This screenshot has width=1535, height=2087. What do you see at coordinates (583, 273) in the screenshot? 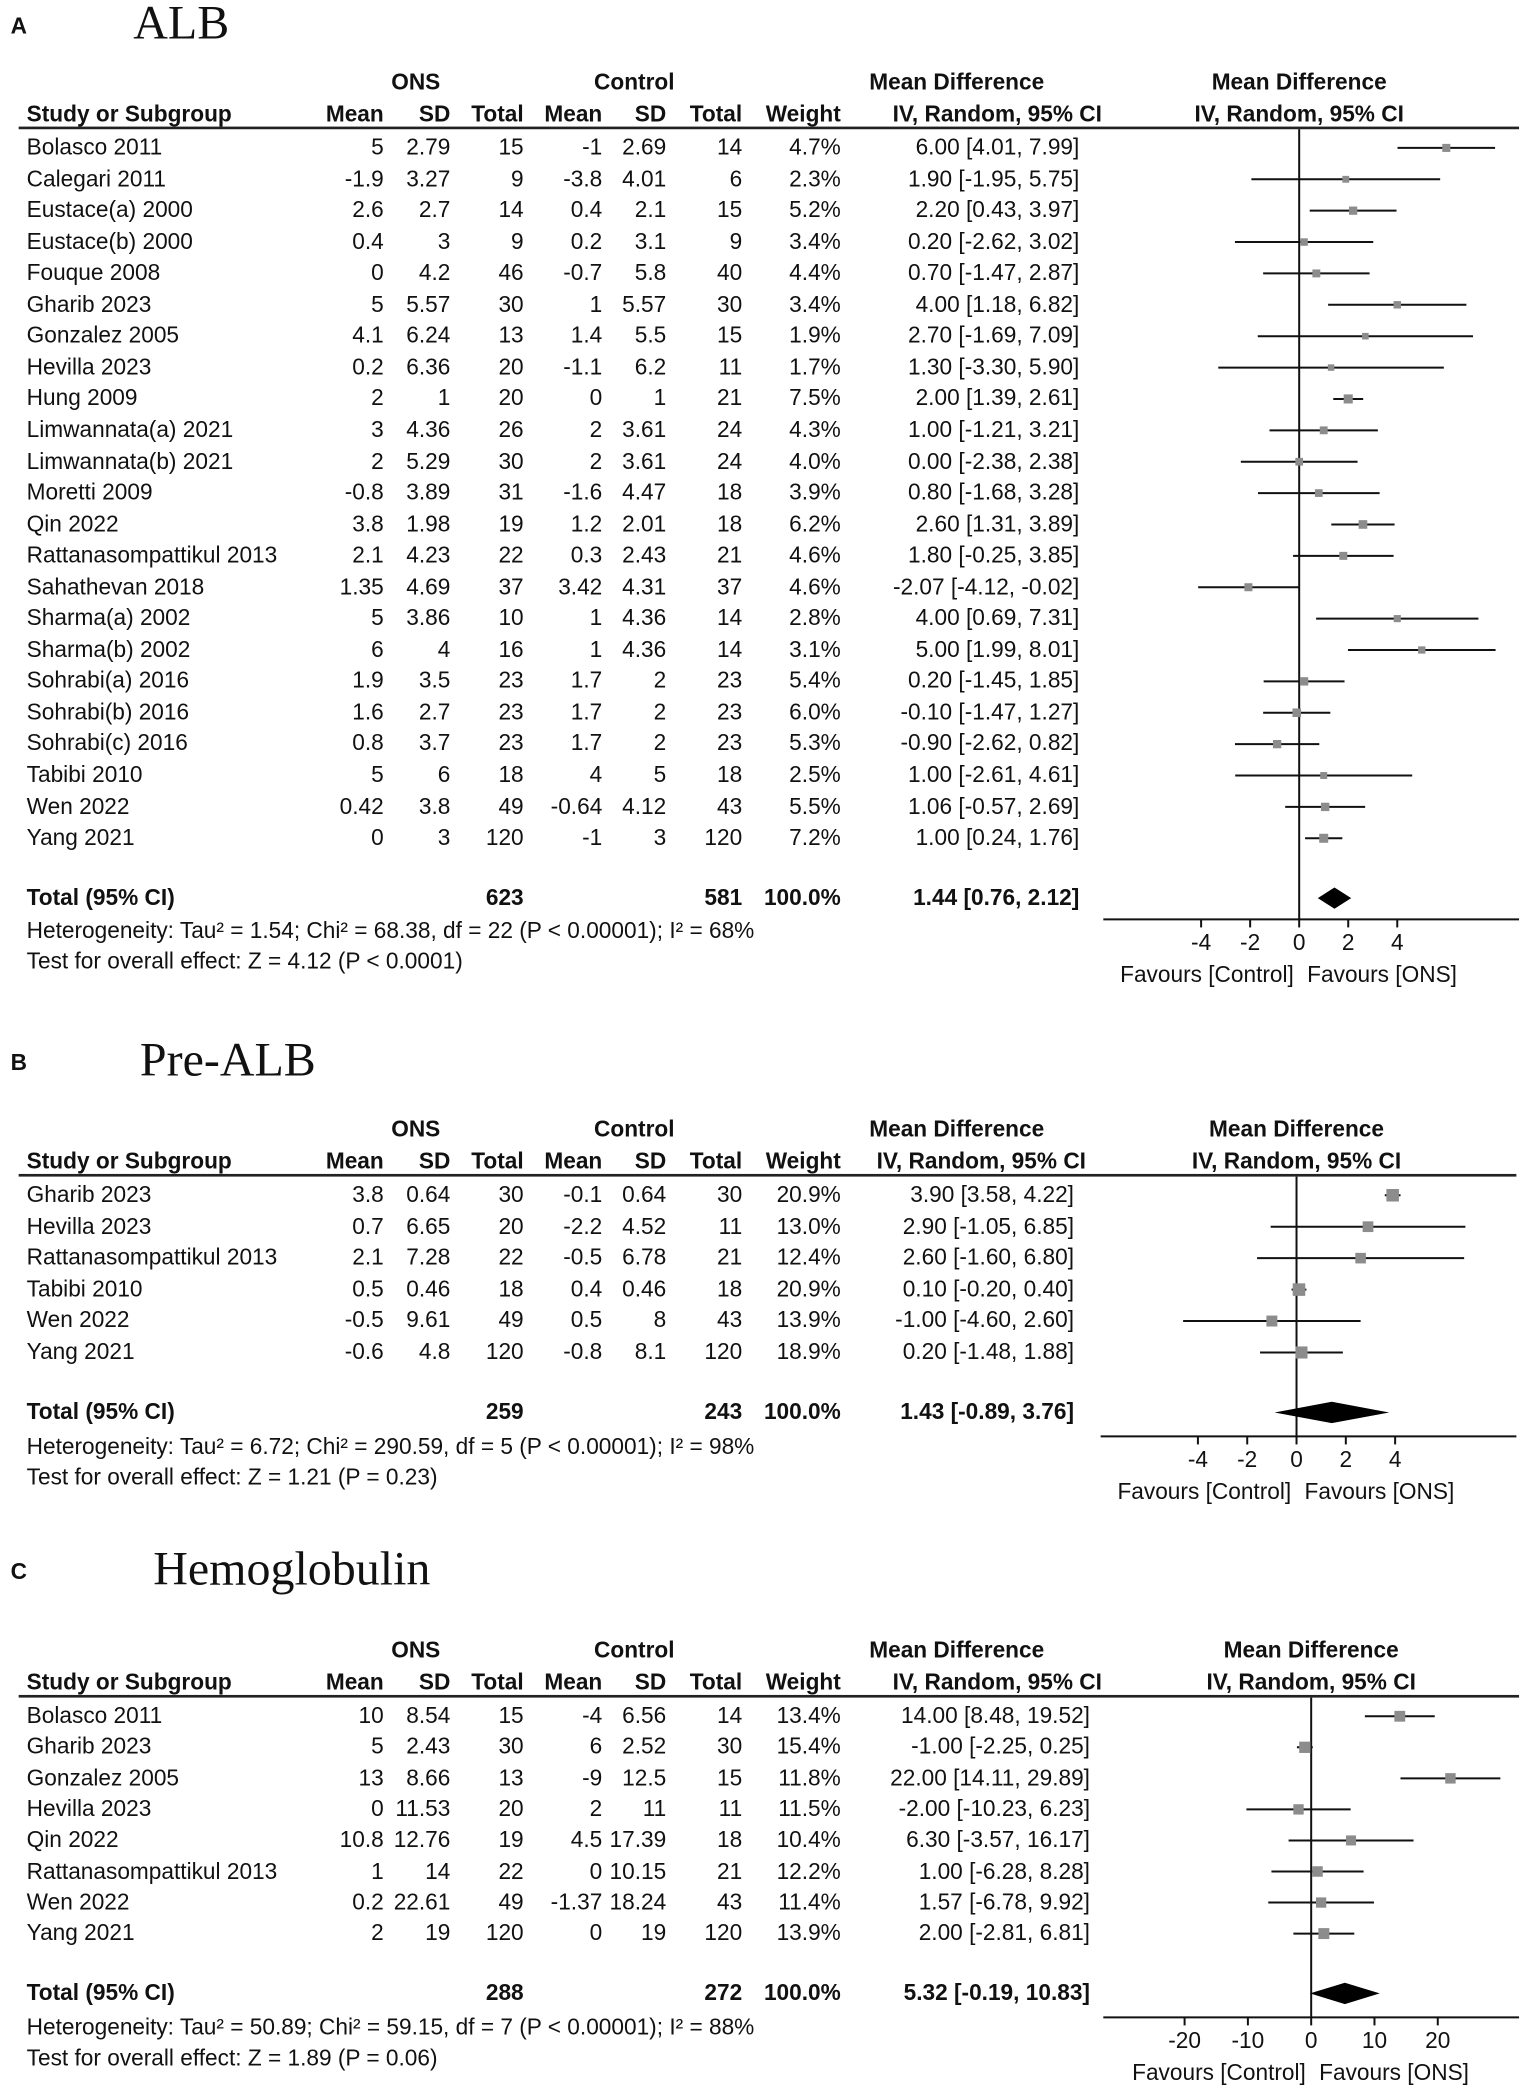
I see `study-cell: -0.7` at bounding box center [583, 273].